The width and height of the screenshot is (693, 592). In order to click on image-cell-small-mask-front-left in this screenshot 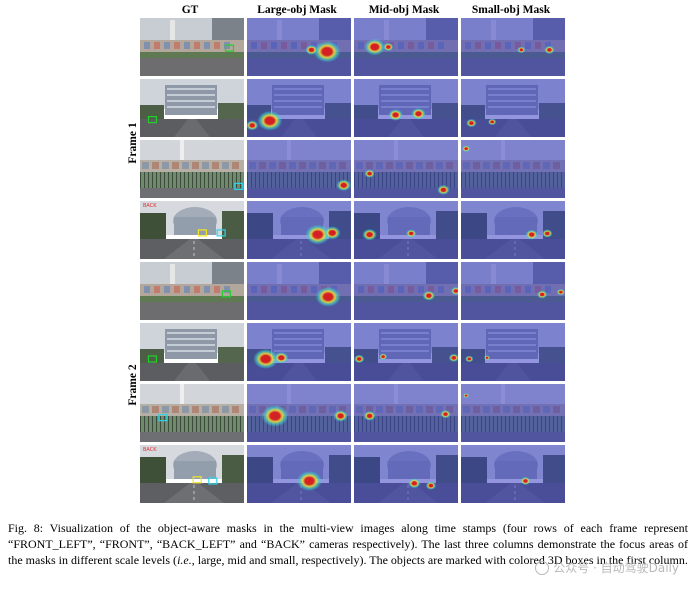, I will do `click(513, 291)`.